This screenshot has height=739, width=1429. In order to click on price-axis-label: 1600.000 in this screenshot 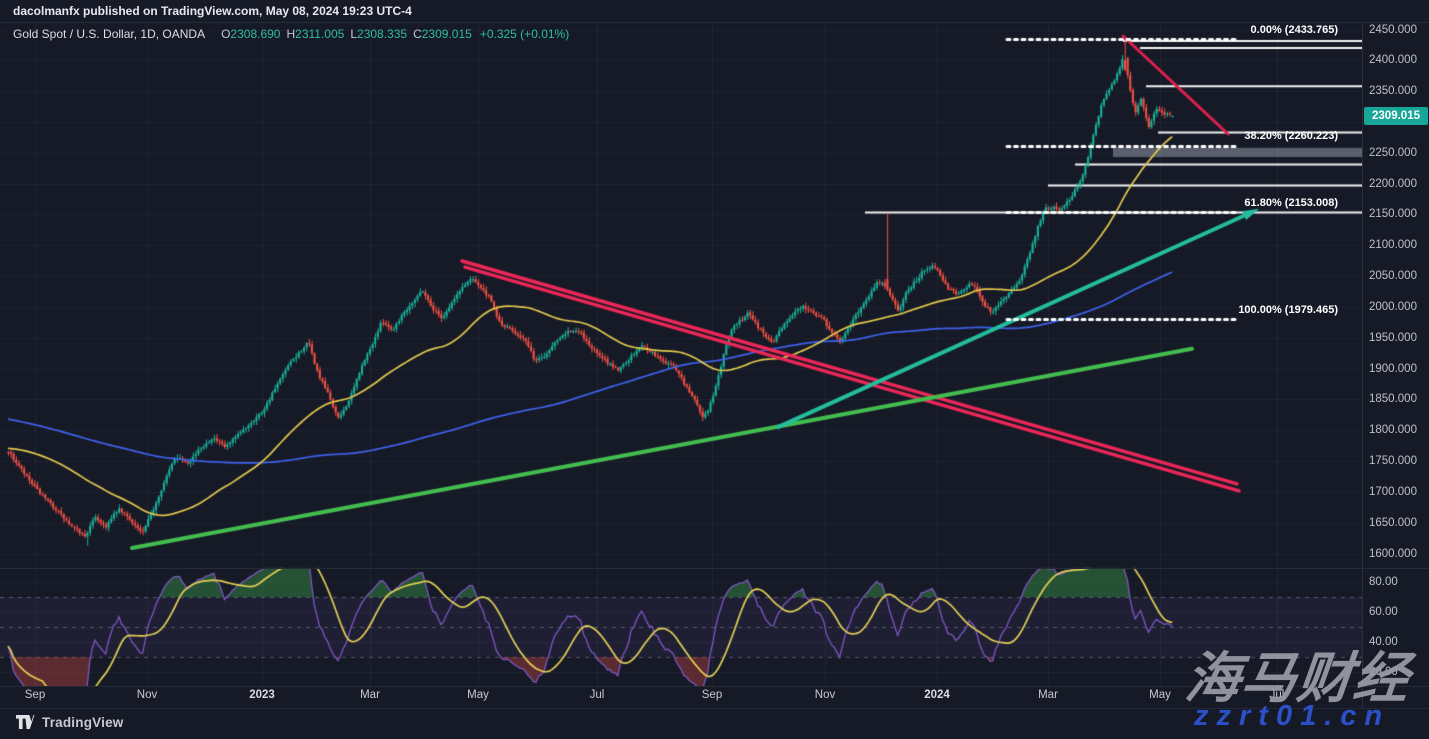, I will do `click(1393, 553)`.